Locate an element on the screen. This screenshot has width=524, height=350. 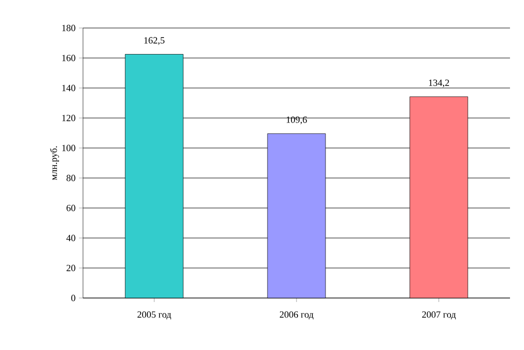
y-axis-title: млн.руб. is located at coordinates (54, 163).